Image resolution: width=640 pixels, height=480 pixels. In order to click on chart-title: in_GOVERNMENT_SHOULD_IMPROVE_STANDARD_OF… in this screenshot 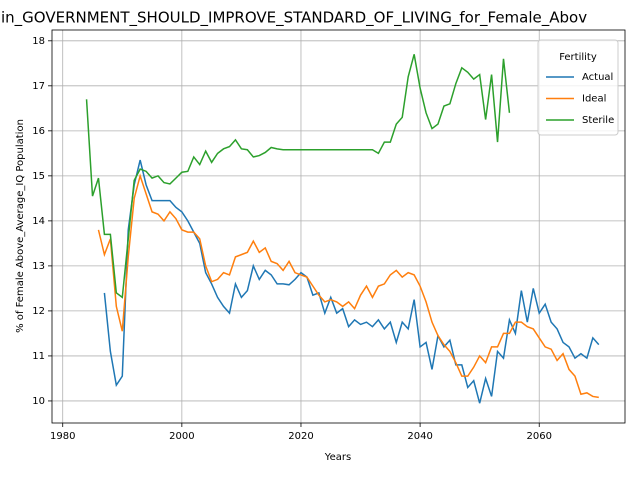, I will do `click(294, 18)`.